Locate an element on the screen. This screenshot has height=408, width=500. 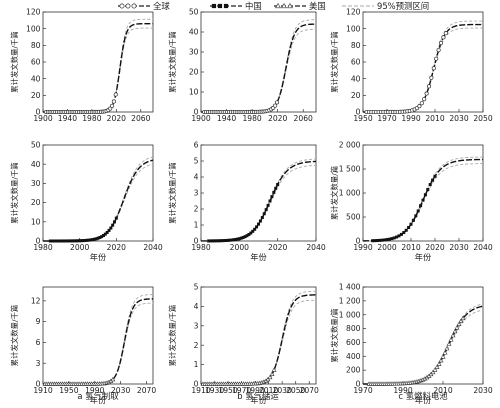
y-tick-label: 3 is located at coordinates (196, 193).